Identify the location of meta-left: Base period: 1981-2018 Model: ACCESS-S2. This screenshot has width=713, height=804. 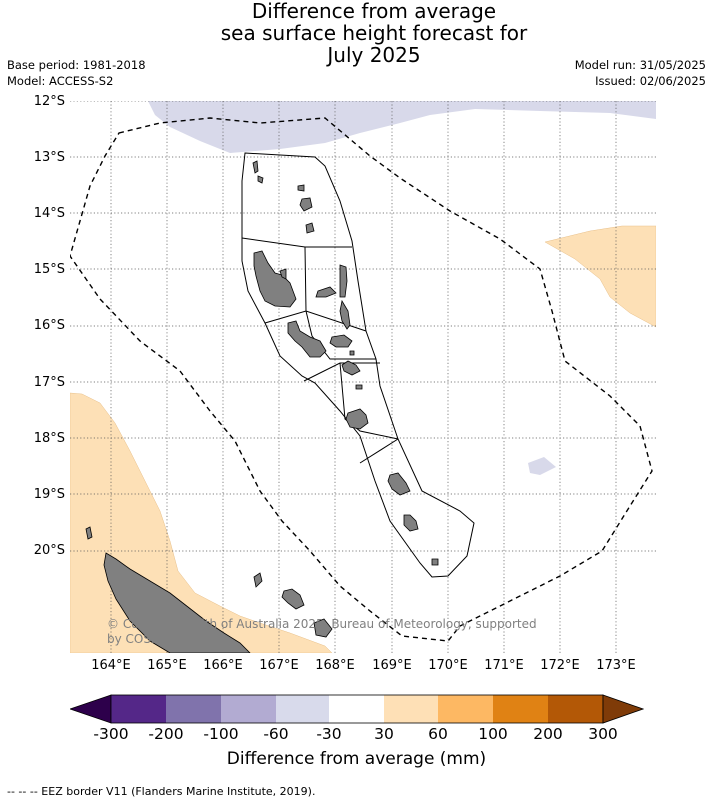
(76, 73).